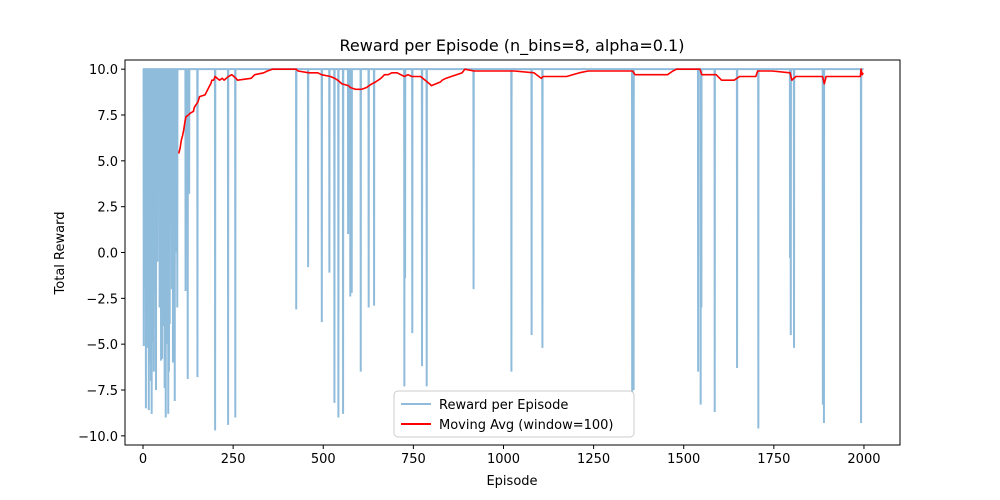  Describe the element at coordinates (503, 405) in the screenshot. I see `legend-label-reward: Reward per Episode` at that location.